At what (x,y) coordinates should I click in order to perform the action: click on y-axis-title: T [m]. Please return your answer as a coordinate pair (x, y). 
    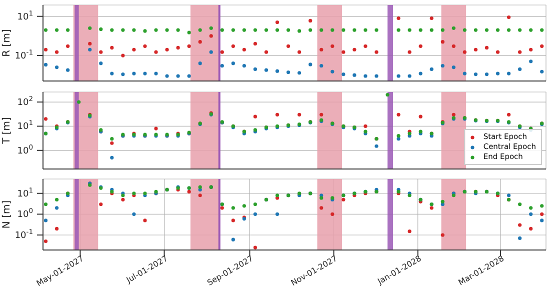
    Looking at the image, I should click on (7, 130).